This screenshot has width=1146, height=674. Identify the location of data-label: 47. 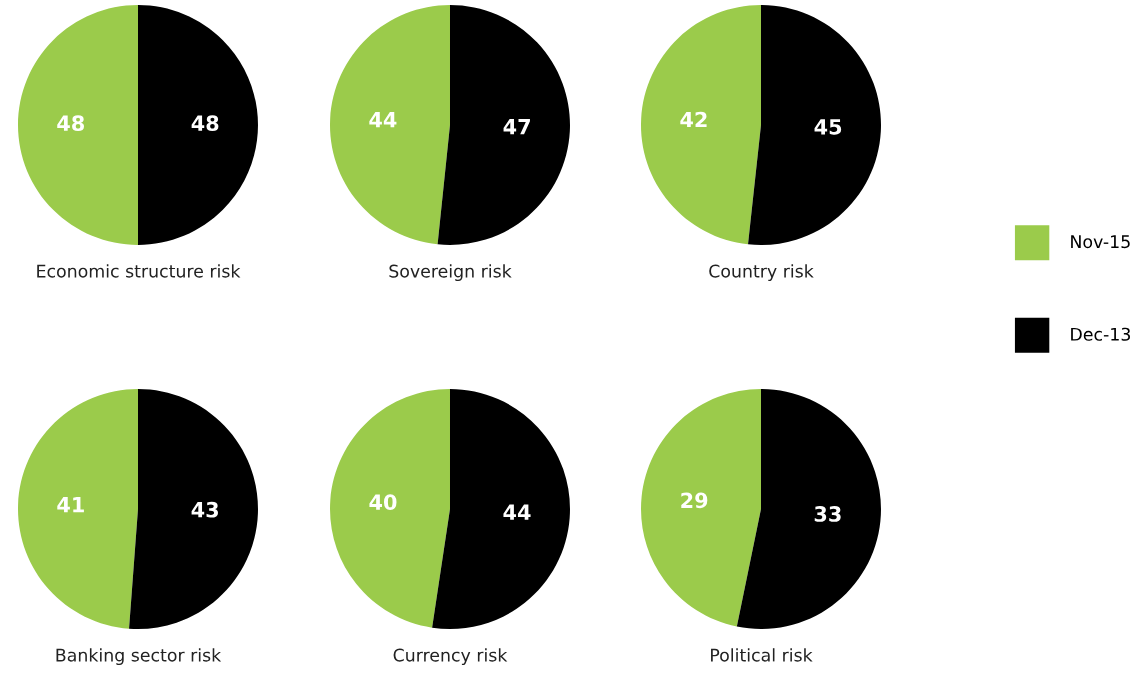
(516, 127).